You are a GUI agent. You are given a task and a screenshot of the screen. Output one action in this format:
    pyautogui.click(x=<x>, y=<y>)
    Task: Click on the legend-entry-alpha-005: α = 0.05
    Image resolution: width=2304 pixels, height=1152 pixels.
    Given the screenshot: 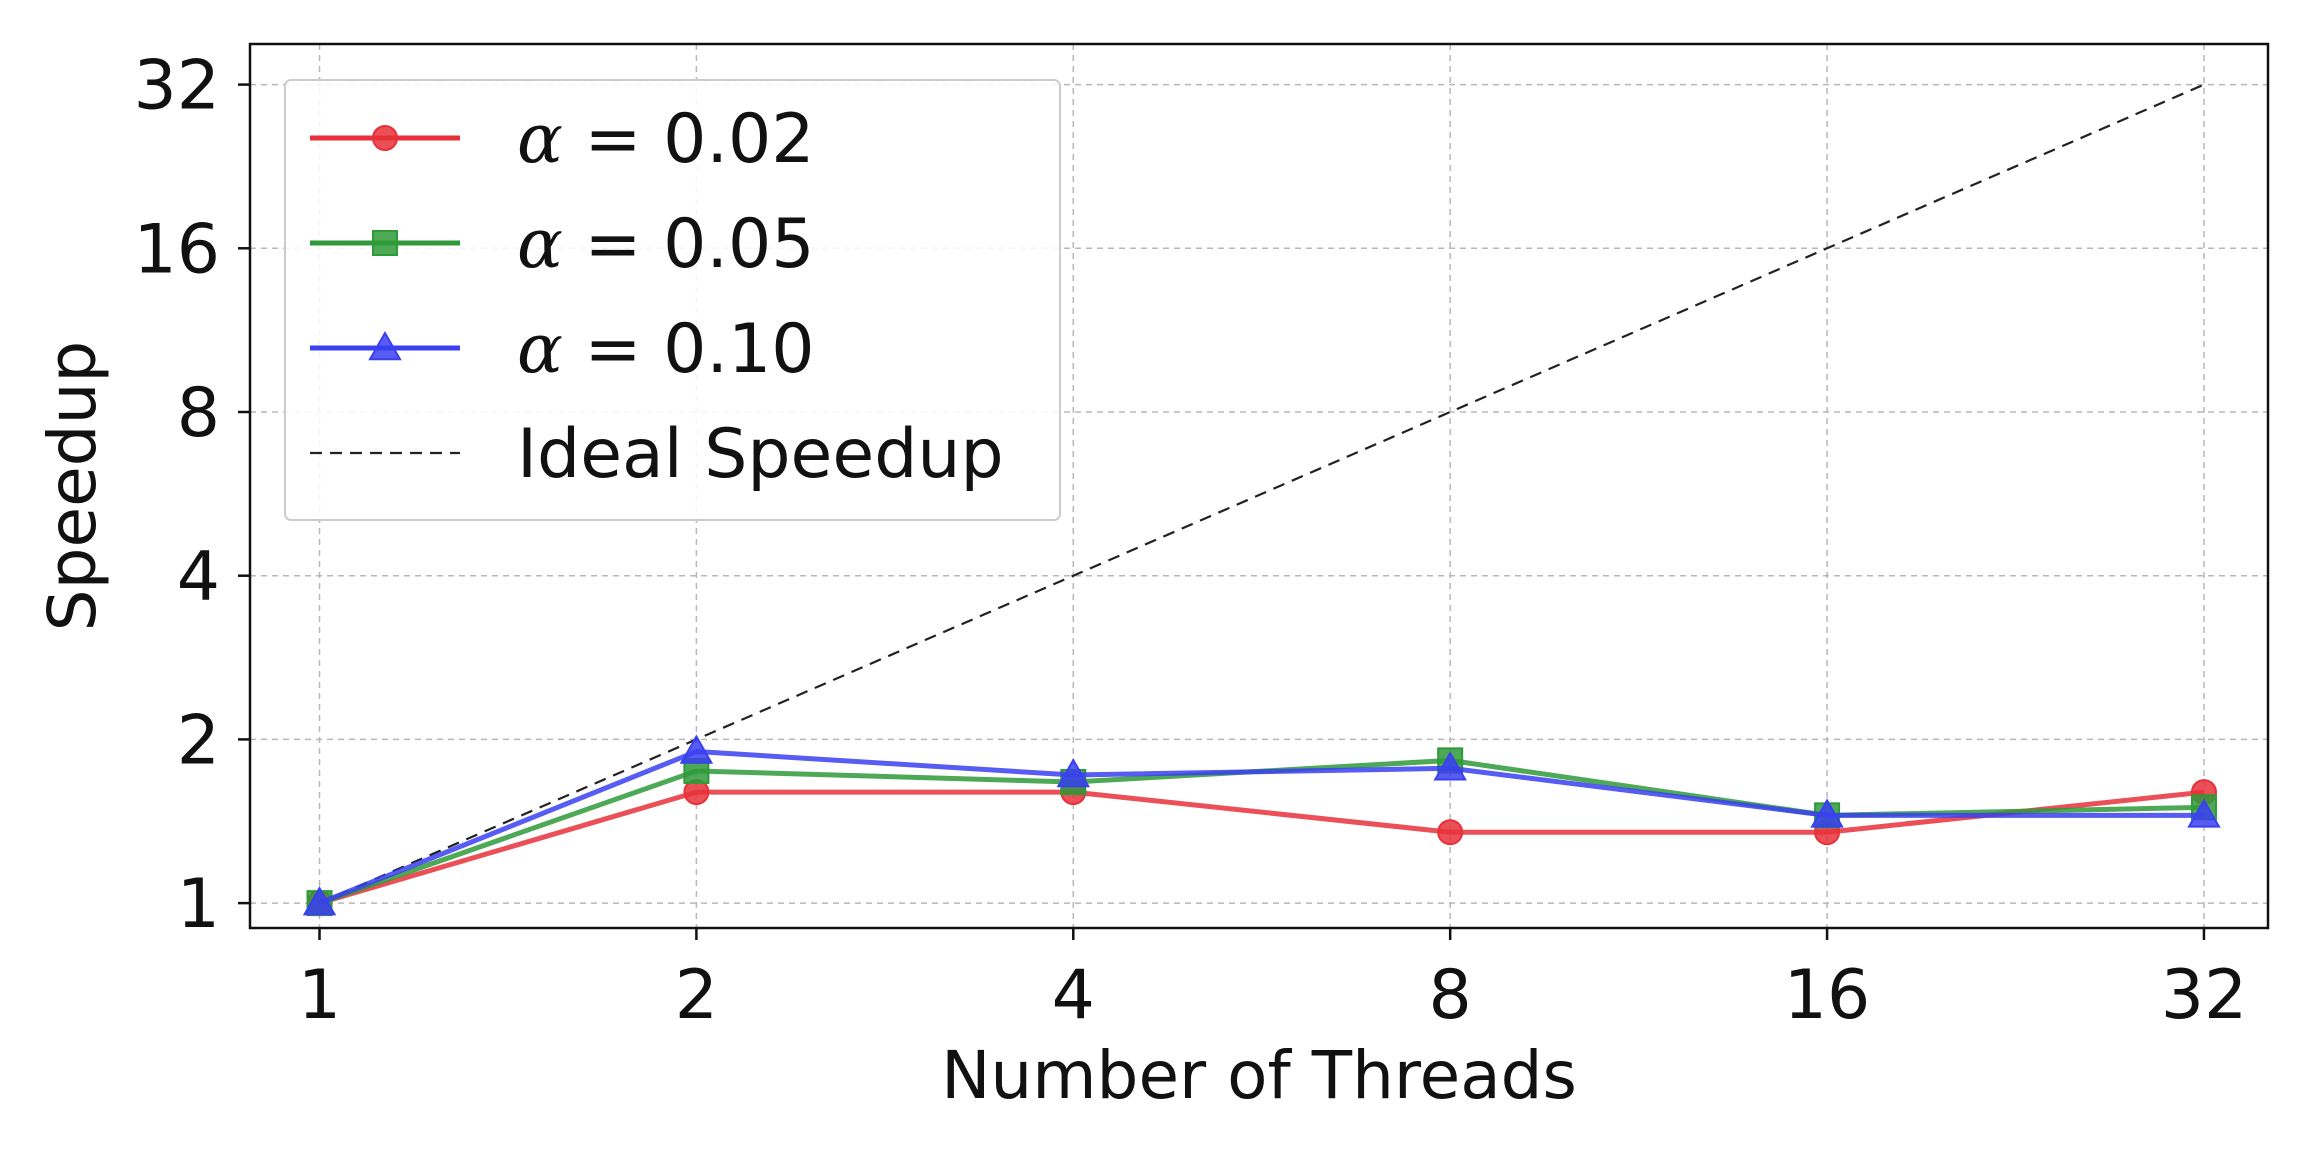 What is the action you would take?
    pyautogui.click(x=562, y=244)
    